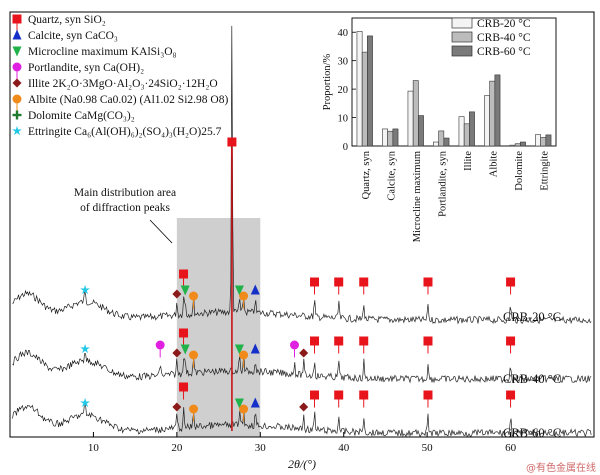 Image resolution: width=600 pixels, height=475 pixels. Describe the element at coordinates (302, 366) in the screenshot. I see `trace-line` at that location.